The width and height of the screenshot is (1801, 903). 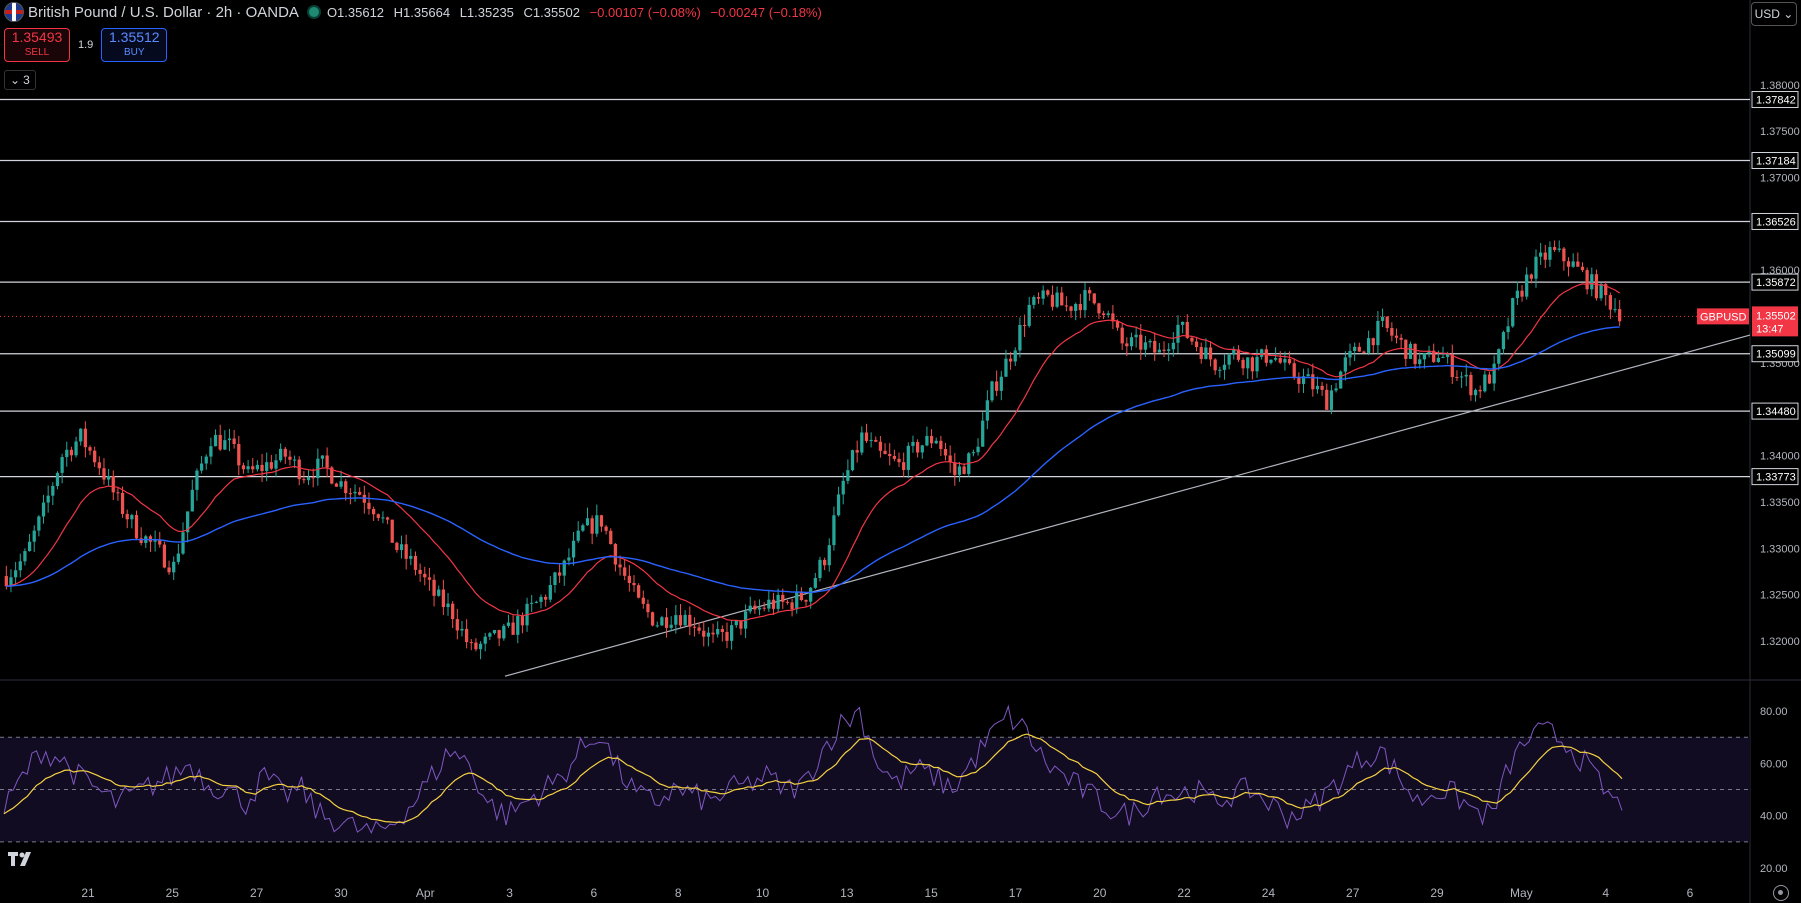 What do you see at coordinates (1780, 549) in the screenshot?
I see `price-tick-label: 1.33000` at bounding box center [1780, 549].